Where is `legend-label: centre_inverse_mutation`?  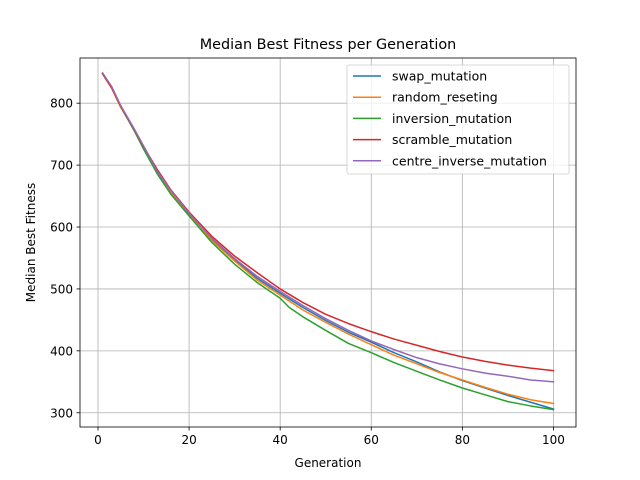
legend-label: centre_inverse_mutation is located at coordinates (469, 160).